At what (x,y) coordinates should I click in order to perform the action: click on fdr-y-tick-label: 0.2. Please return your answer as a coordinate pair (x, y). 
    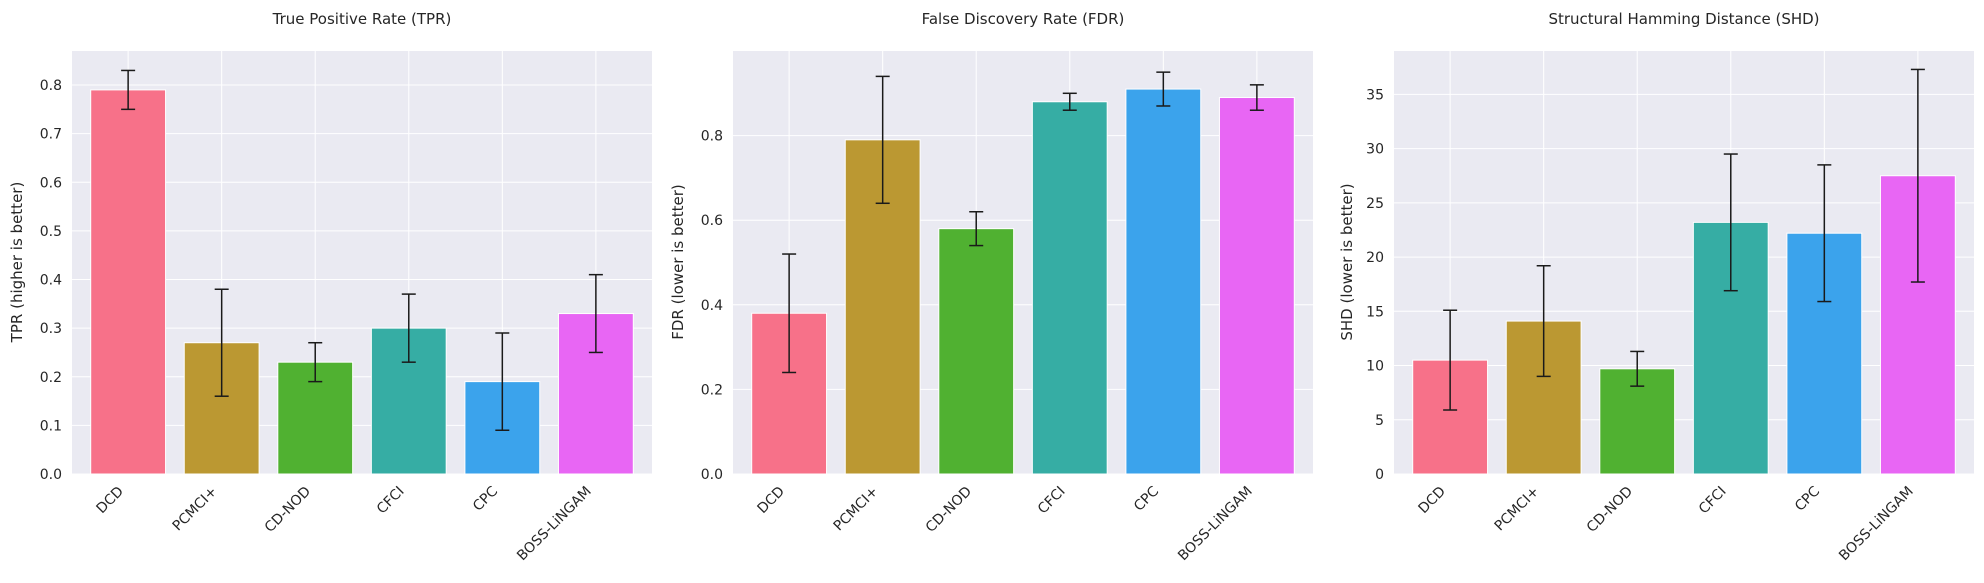
    Looking at the image, I should click on (712, 390).